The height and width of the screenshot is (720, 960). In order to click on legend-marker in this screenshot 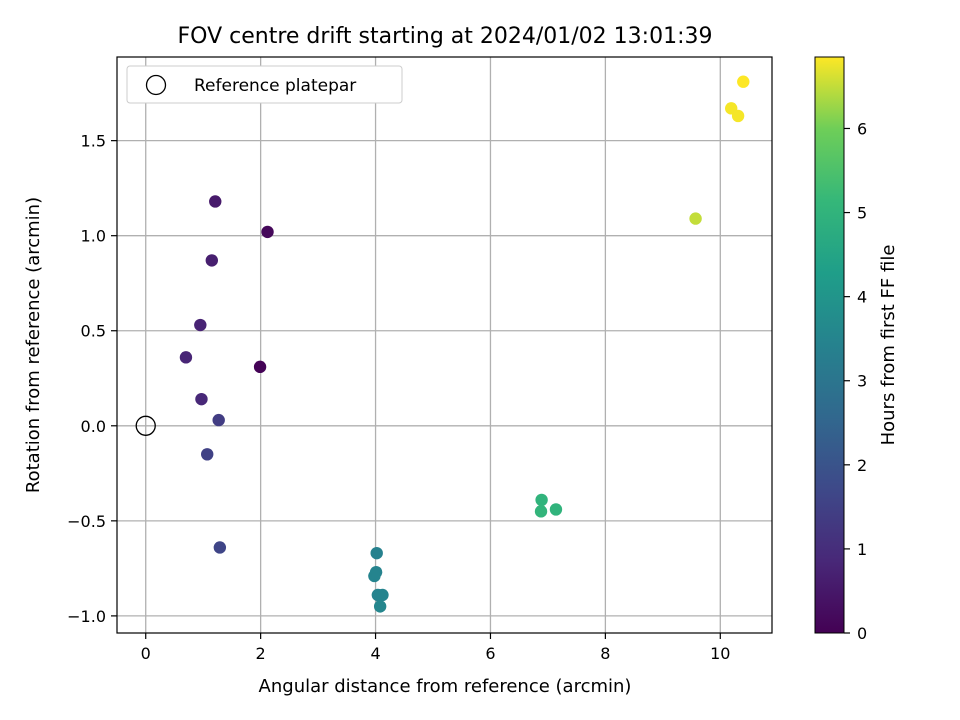, I will do `click(156, 85)`.